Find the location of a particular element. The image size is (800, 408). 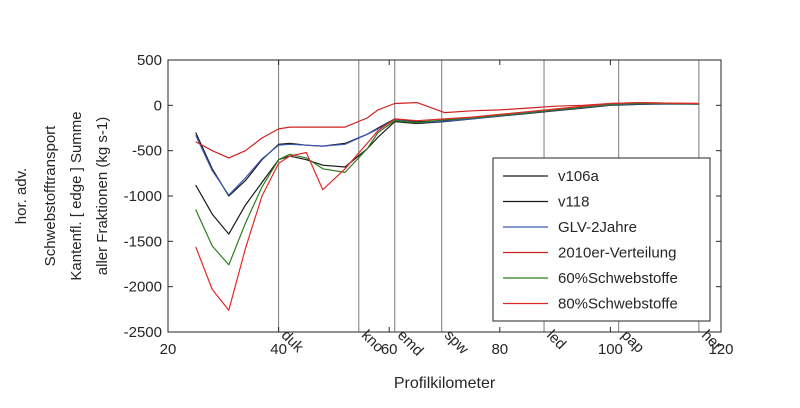

legend-label: 2010er-Verteilung is located at coordinates (617, 253).